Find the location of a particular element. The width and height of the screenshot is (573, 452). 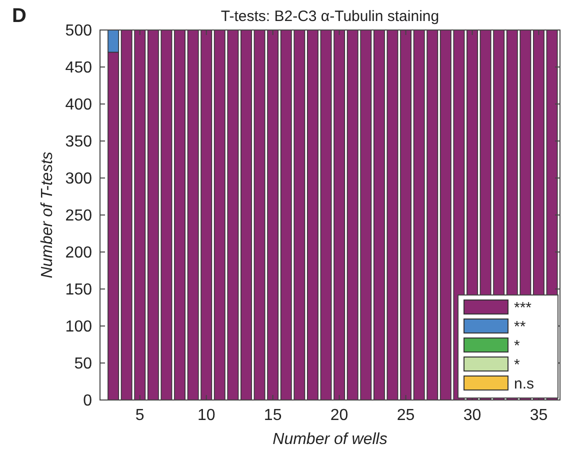

y-tick-label: 400 is located at coordinates (78, 105).